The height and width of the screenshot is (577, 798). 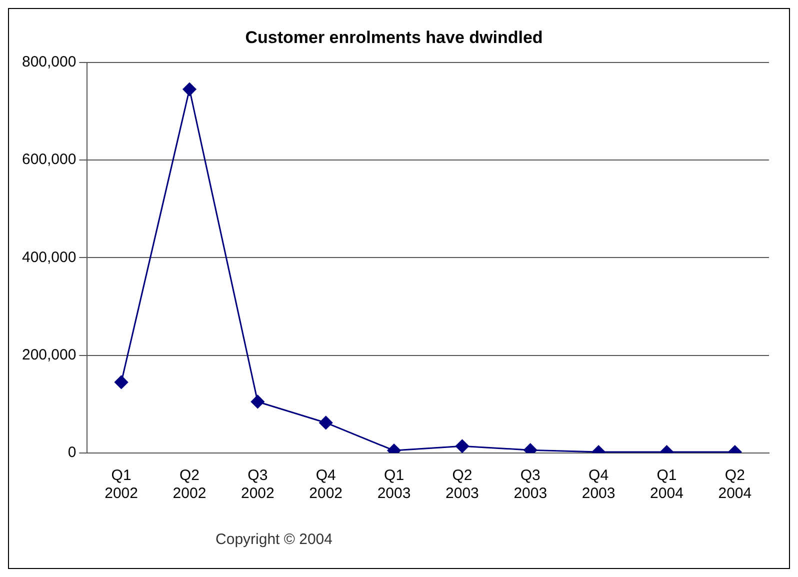 I want to click on text: Copyright © 2004, so click(x=274, y=539).